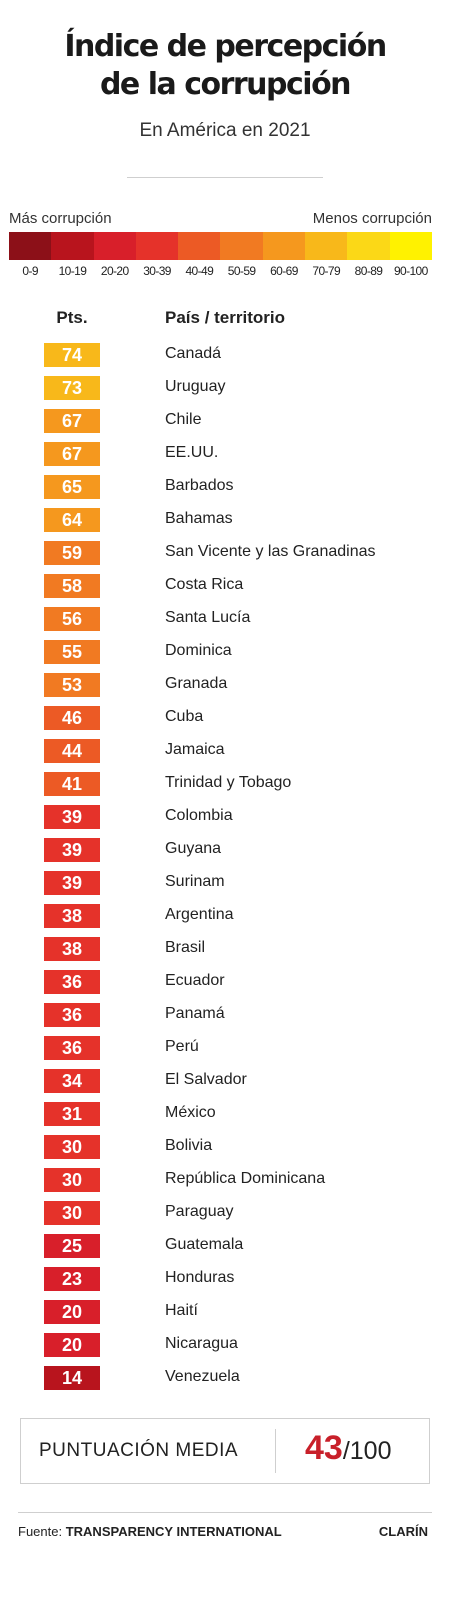 The height and width of the screenshot is (1600, 450). Describe the element at coordinates (225, 1016) in the screenshot. I see `table-row: 36 Panamá` at that location.